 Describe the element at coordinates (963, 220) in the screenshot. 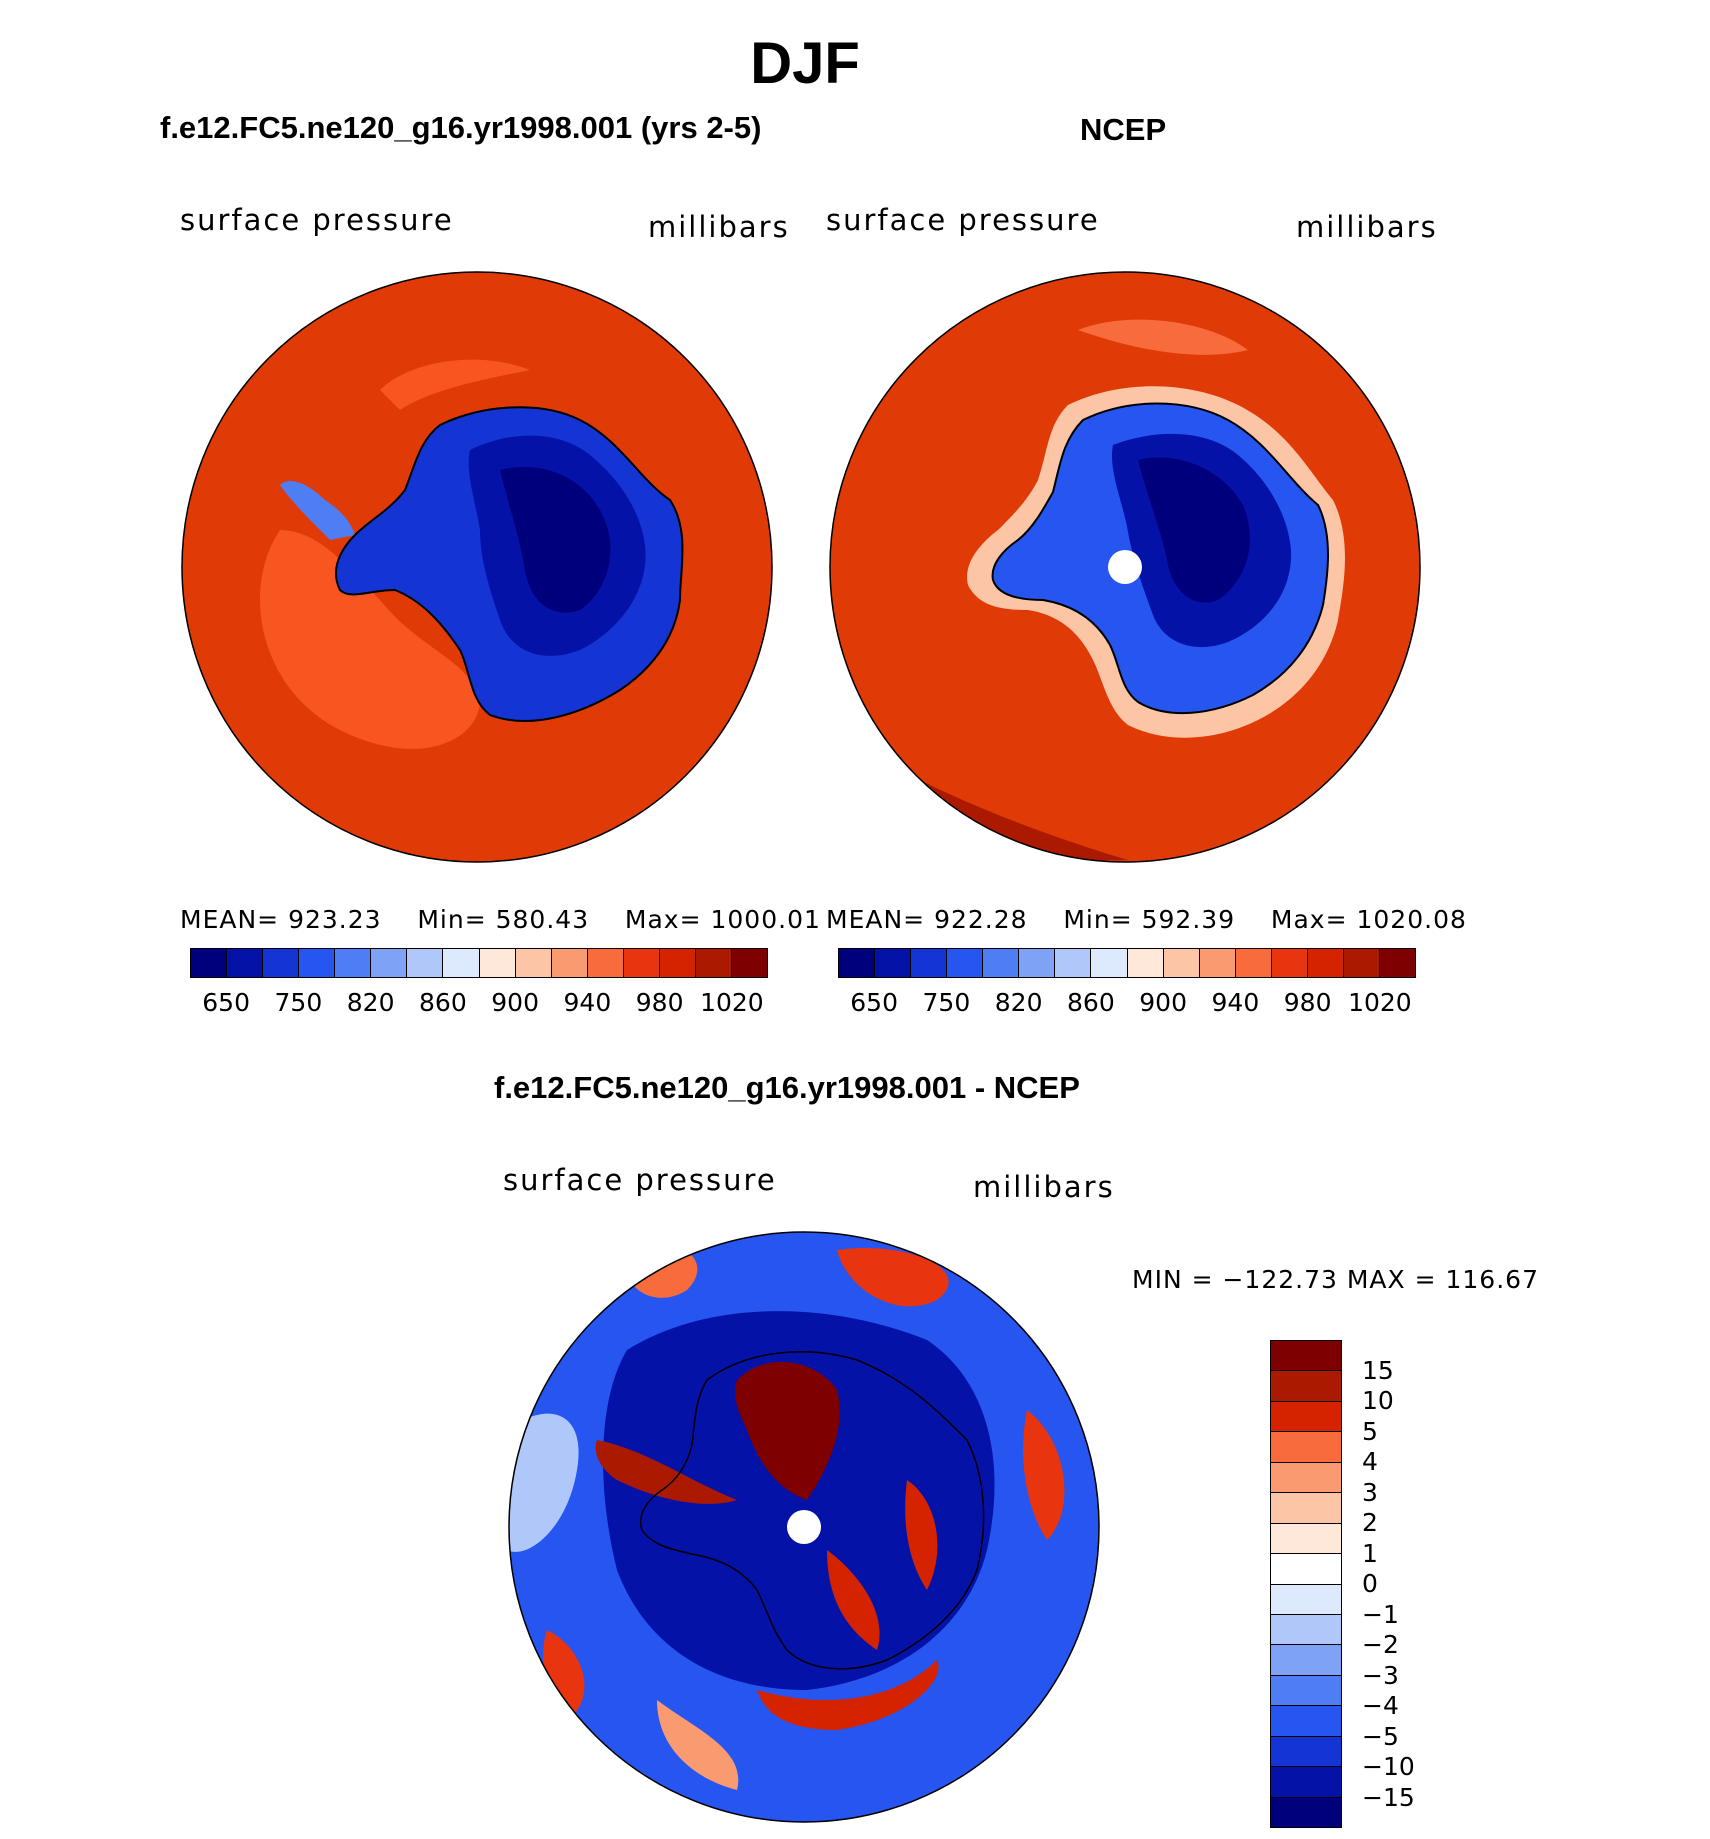

I see `right-variable-label: surface pressure` at that location.